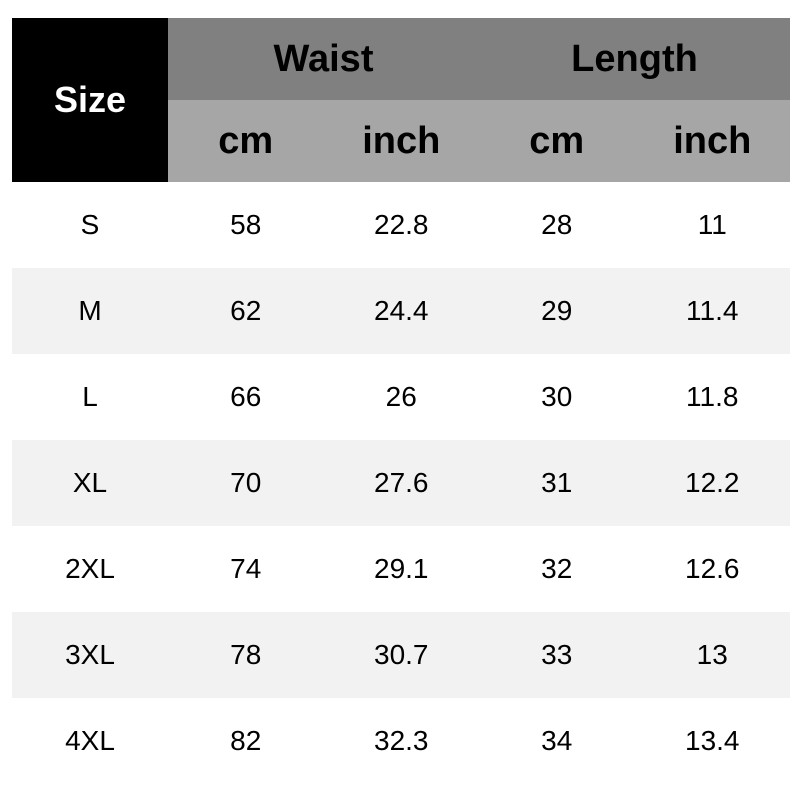 Image resolution: width=800 pixels, height=800 pixels. I want to click on length-inch-cell: 11.8, so click(712, 396).